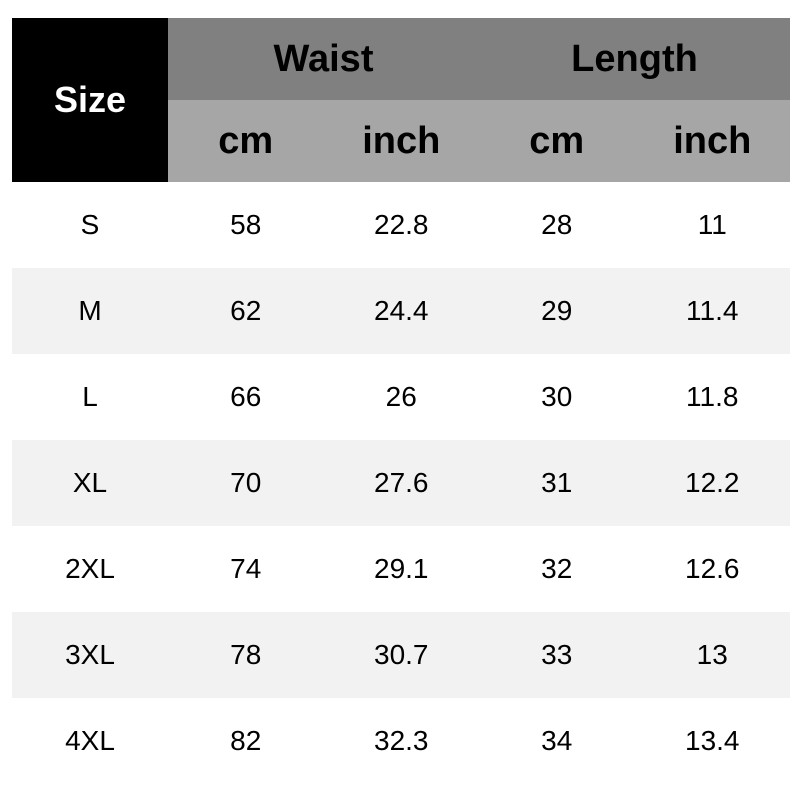 Image resolution: width=800 pixels, height=800 pixels. I want to click on length-inch-cell: 11.8, so click(712, 396).